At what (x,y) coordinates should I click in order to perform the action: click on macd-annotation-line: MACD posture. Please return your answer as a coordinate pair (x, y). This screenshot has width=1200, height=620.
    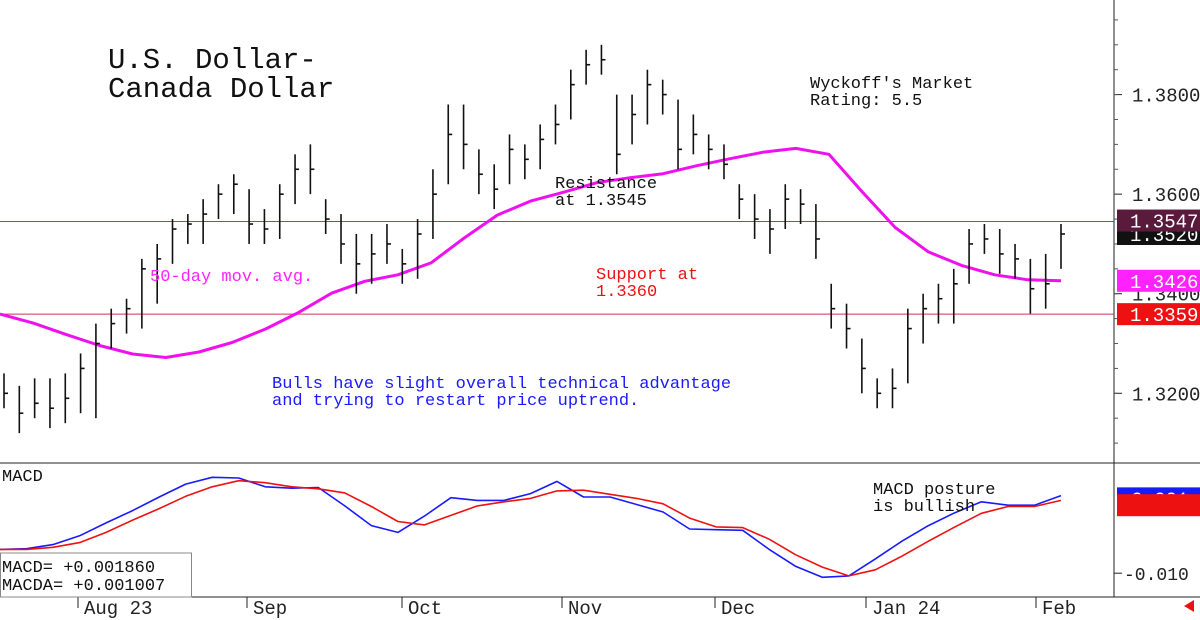
    Looking at the image, I should click on (934, 490).